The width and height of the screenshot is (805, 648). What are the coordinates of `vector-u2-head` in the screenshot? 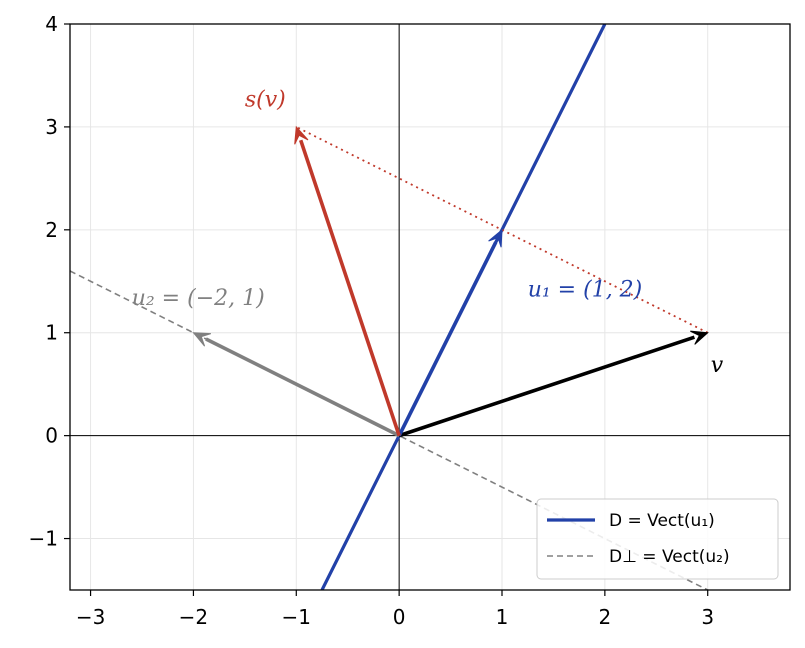 It's located at (202, 339).